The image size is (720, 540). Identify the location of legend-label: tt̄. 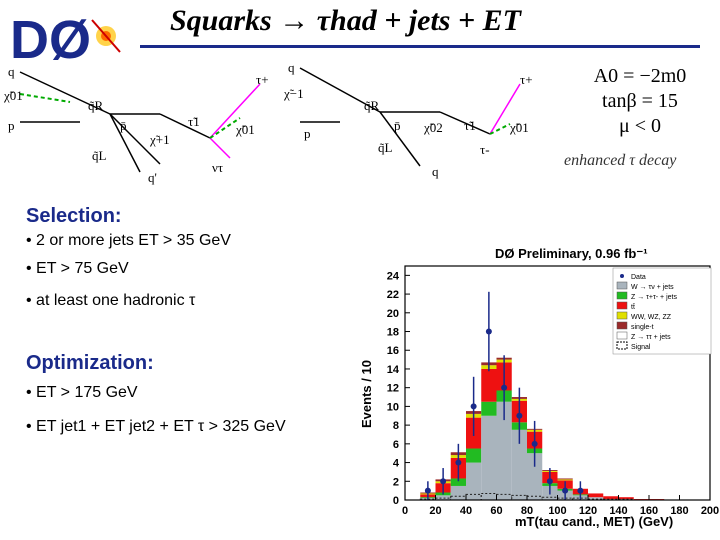
(633, 307).